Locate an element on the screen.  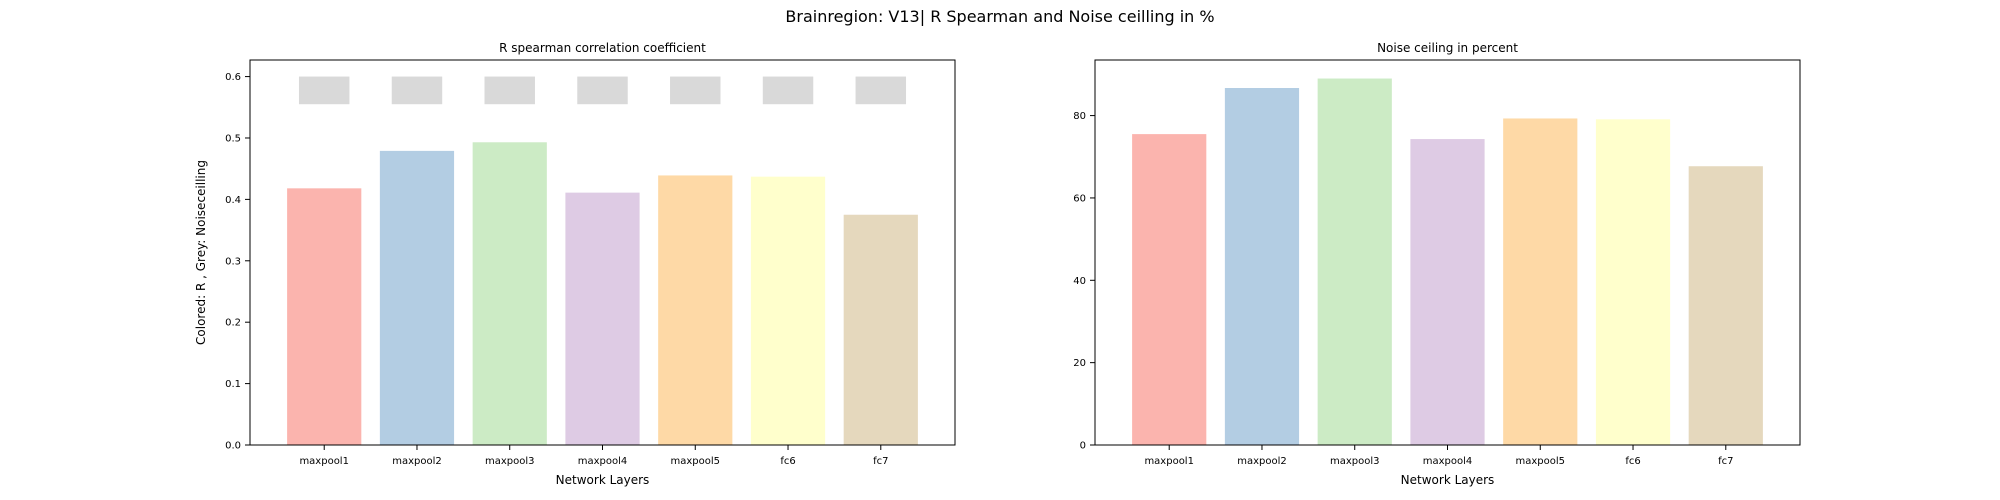
y-tick-label: 40 is located at coordinates (1079, 281).